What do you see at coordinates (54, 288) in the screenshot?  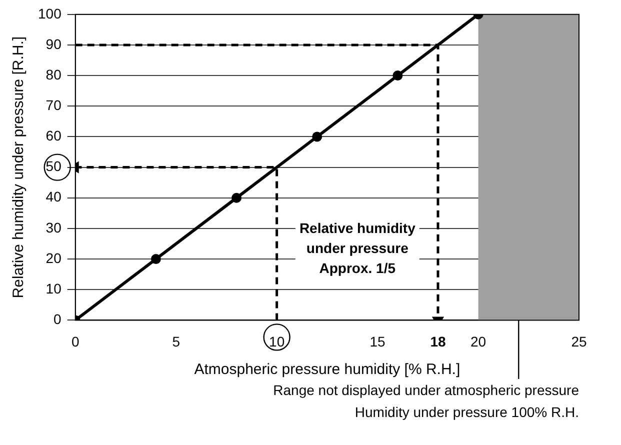 I see `y-tick-label: 10` at bounding box center [54, 288].